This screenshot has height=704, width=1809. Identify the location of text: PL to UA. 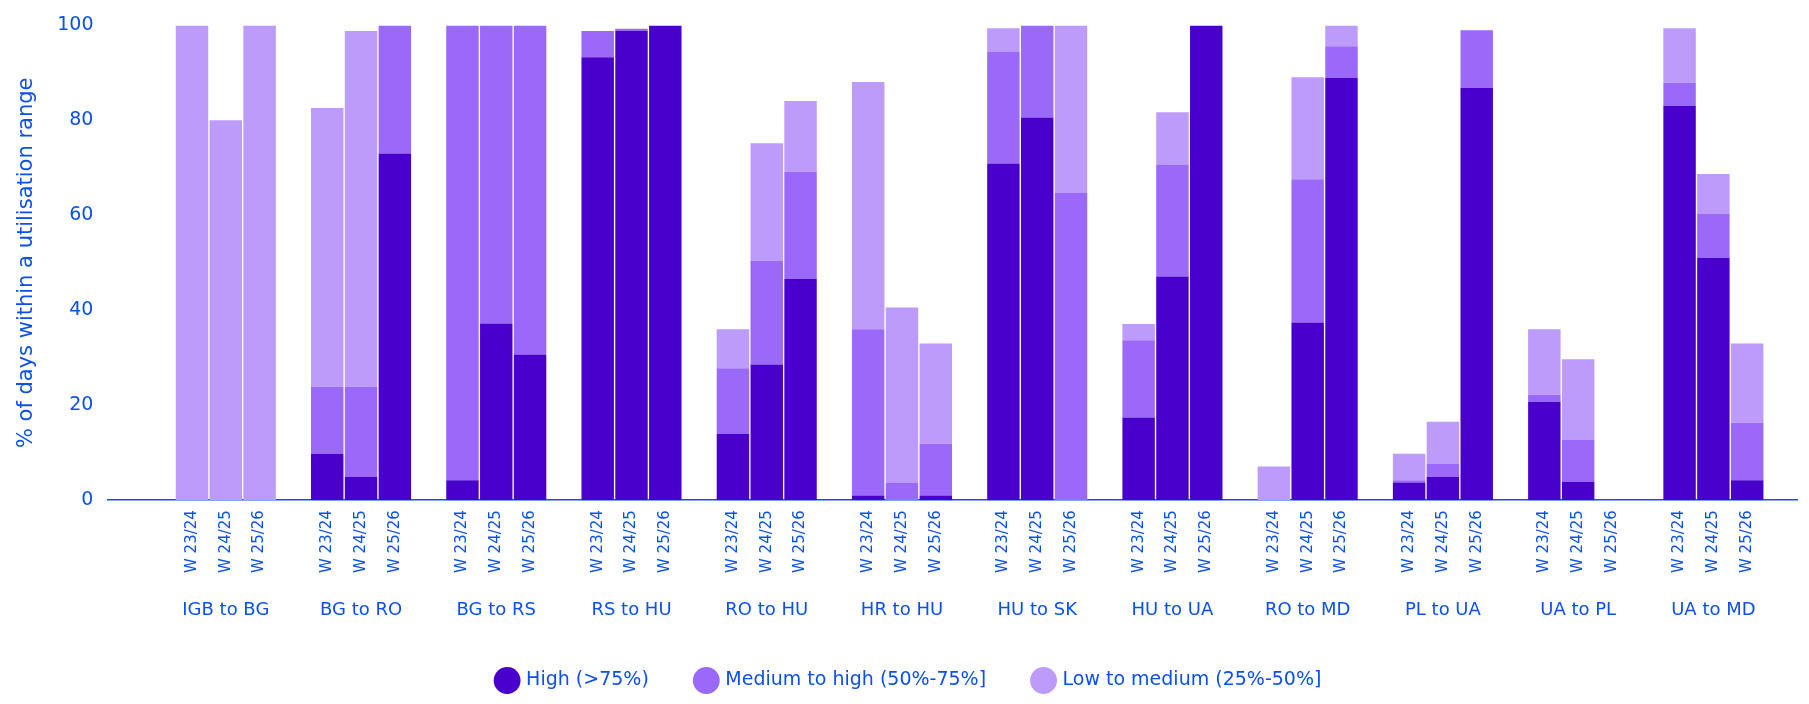
(1443, 608).